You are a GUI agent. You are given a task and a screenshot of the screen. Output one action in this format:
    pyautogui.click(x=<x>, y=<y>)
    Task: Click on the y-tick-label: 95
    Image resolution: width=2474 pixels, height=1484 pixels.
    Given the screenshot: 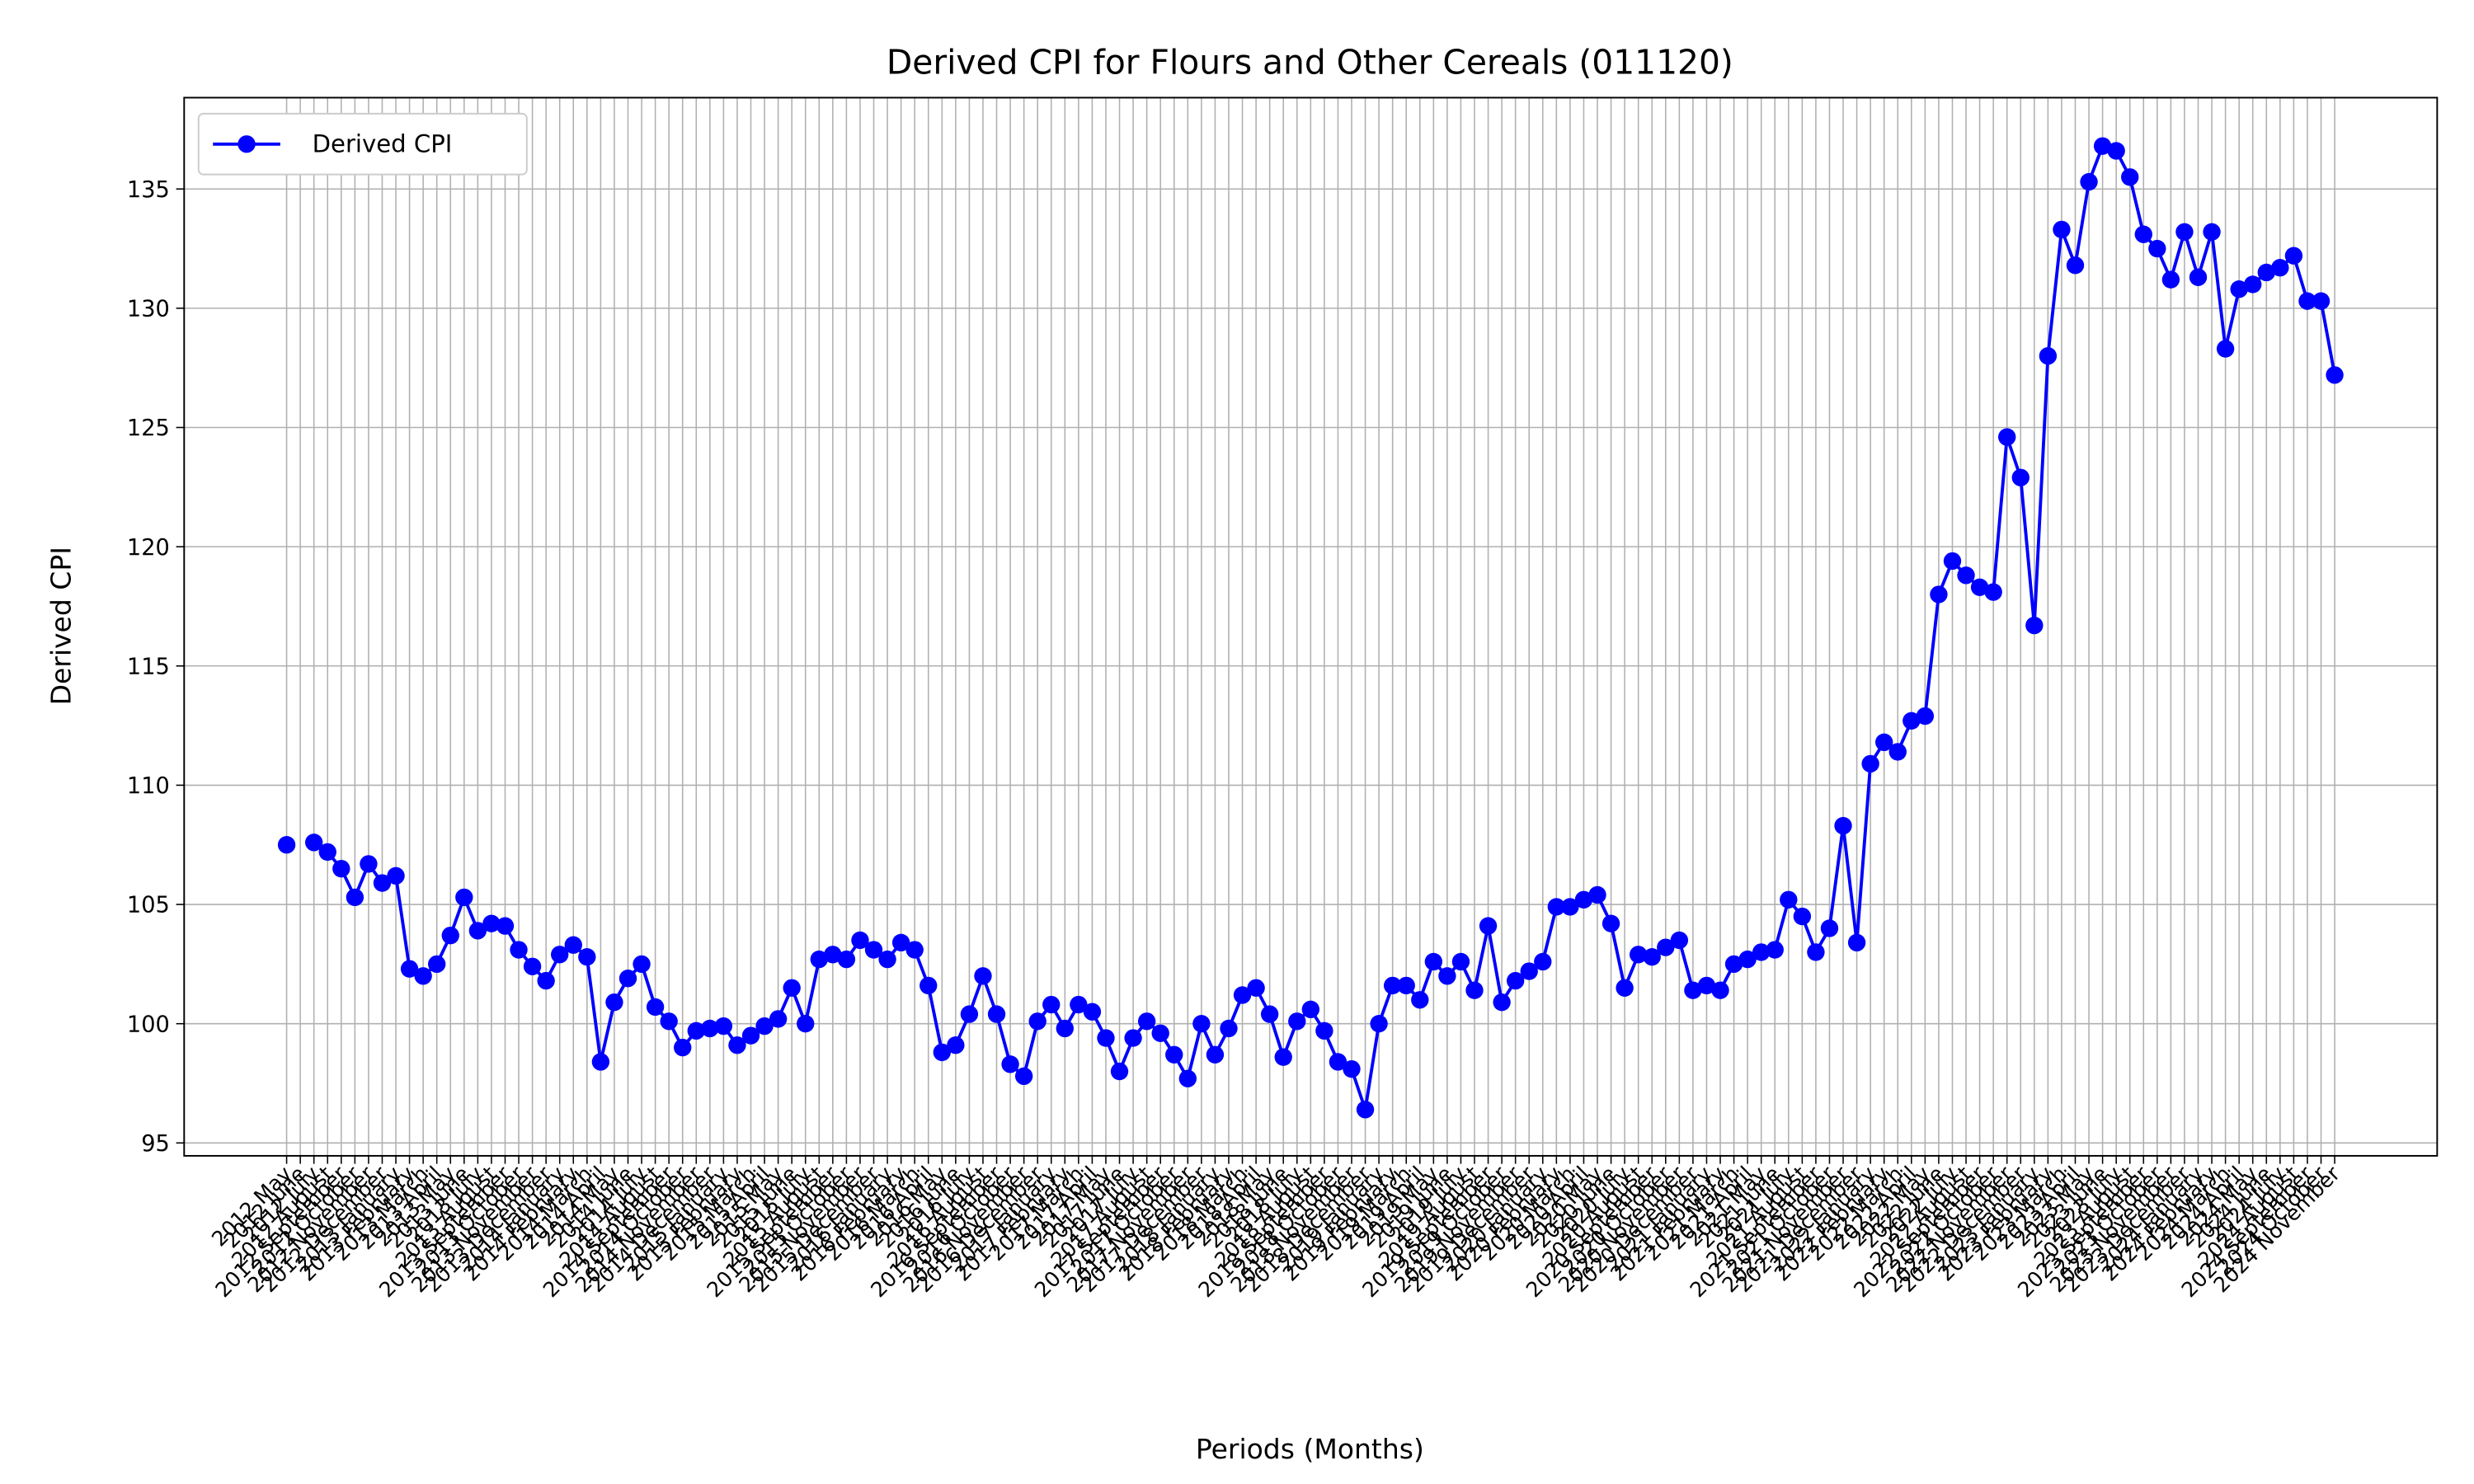 What is the action you would take?
    pyautogui.click(x=155, y=1144)
    